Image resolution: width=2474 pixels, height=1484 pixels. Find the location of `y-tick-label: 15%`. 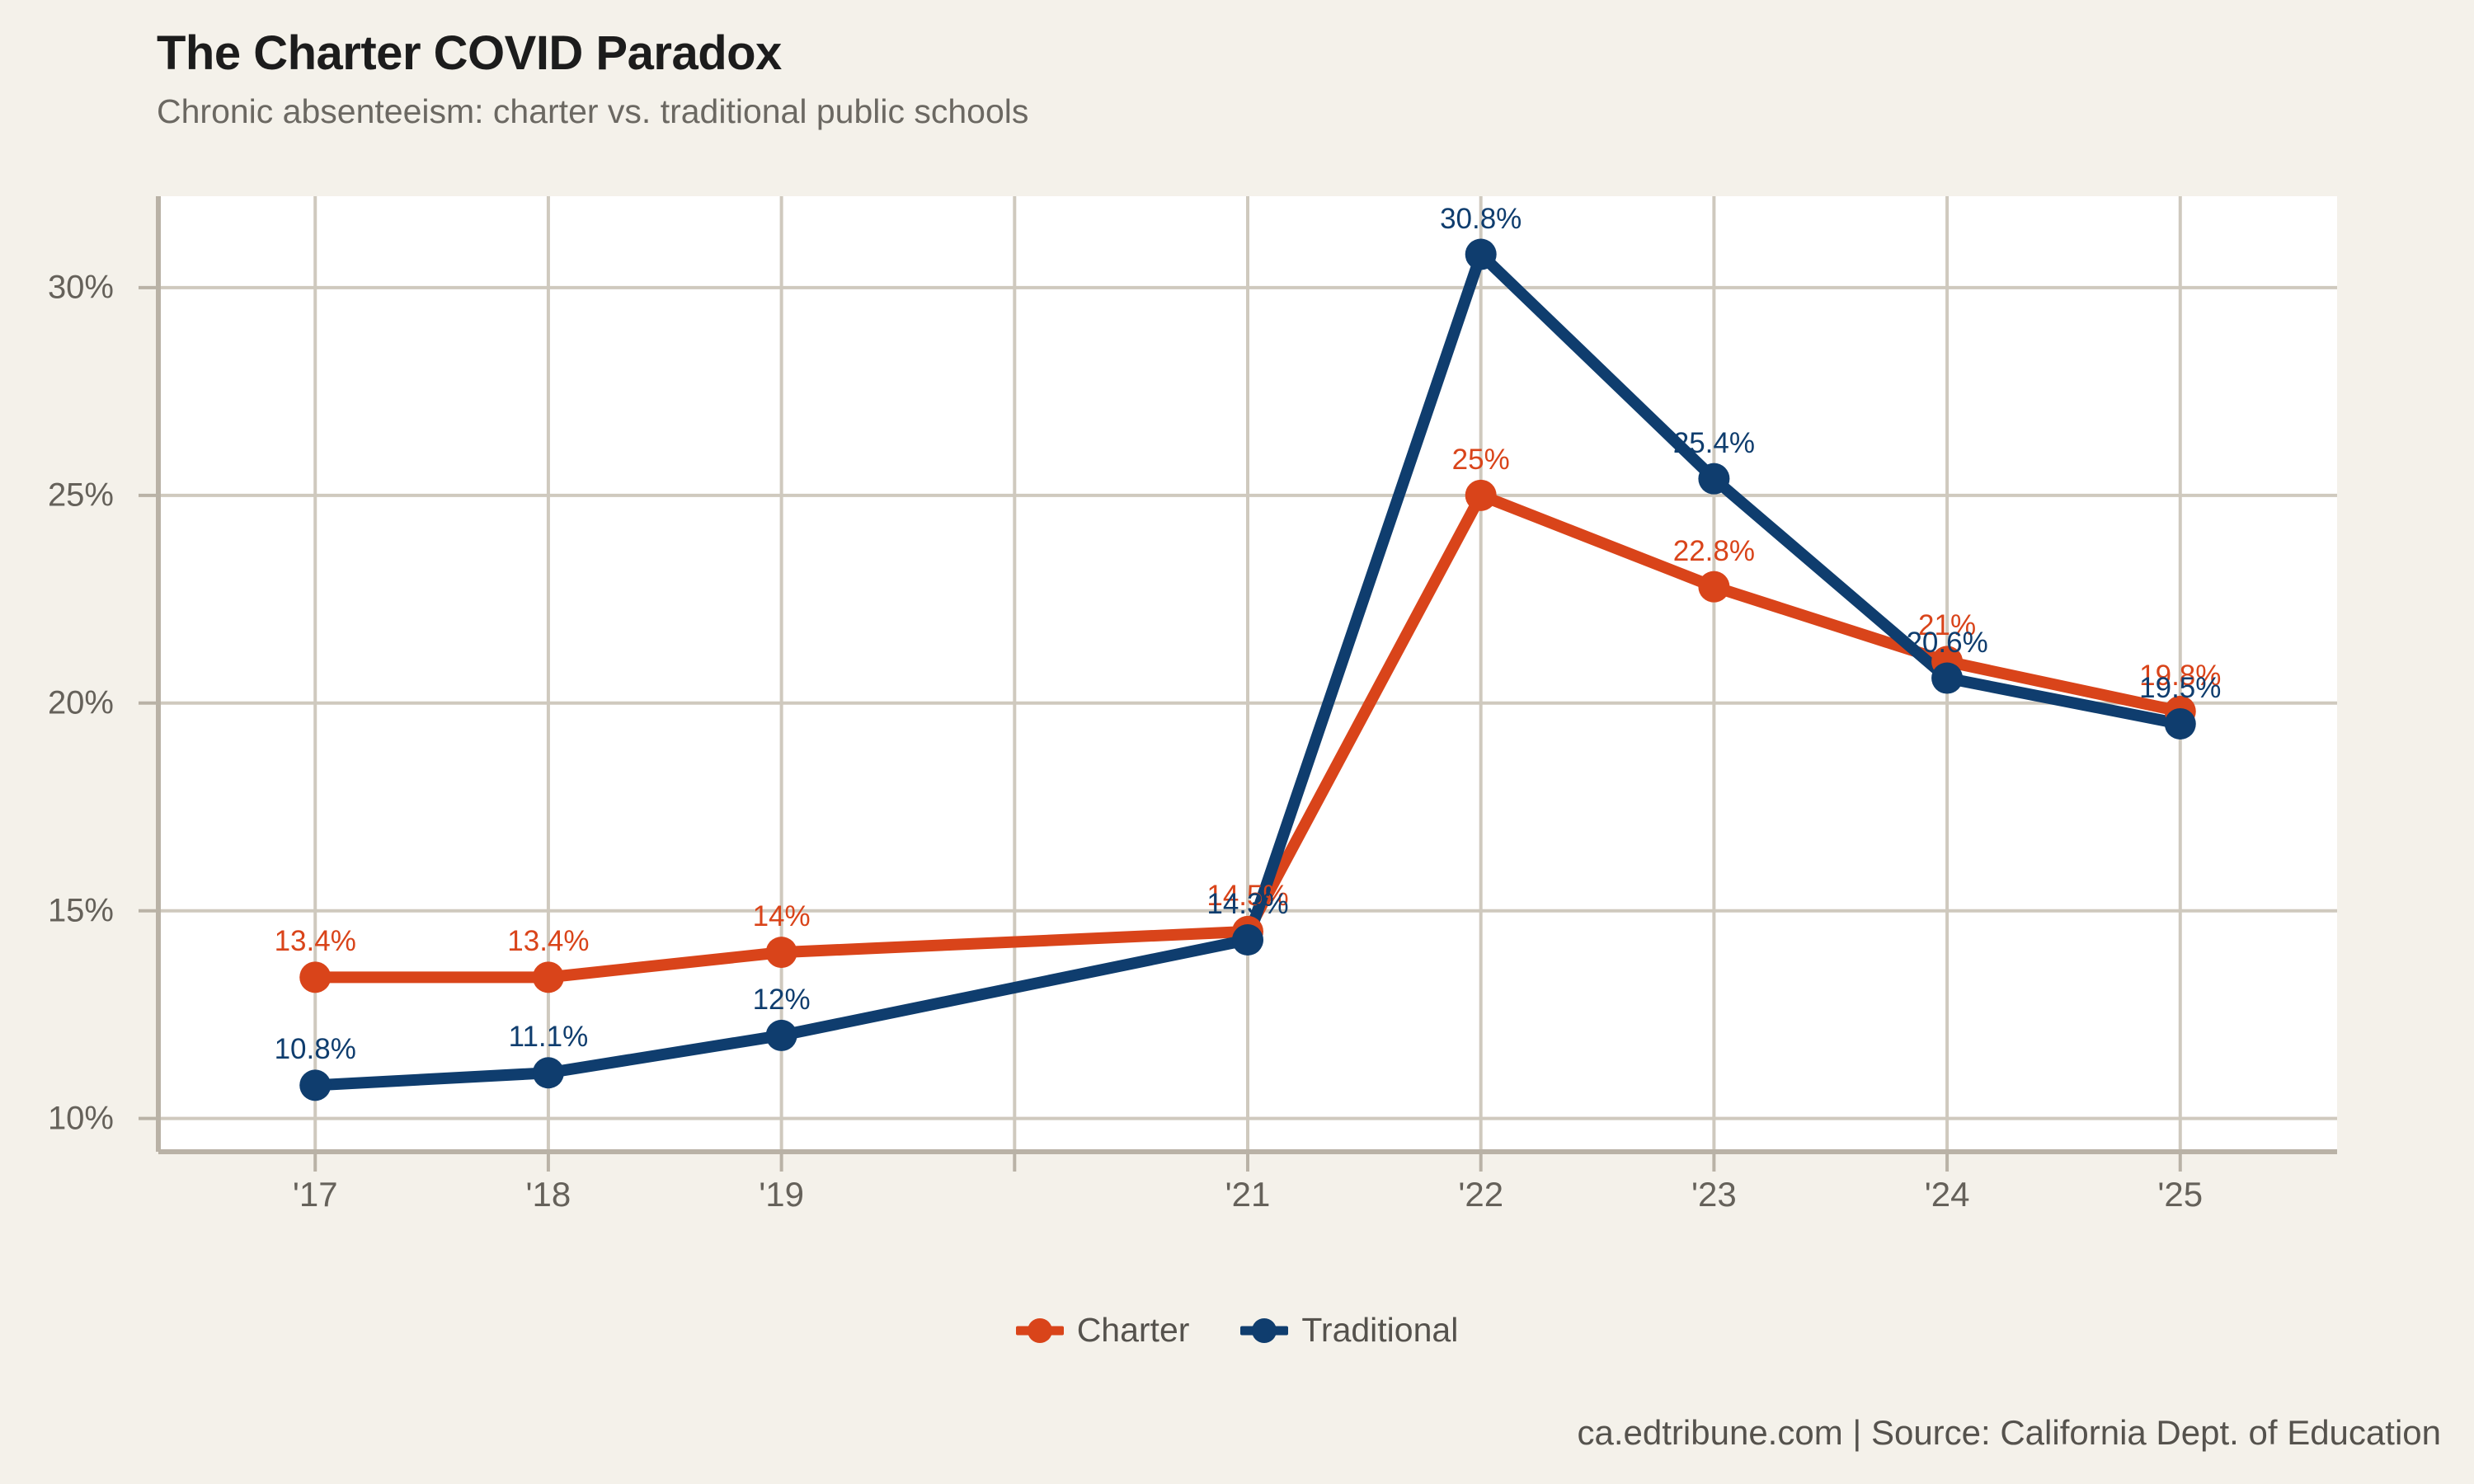

y-tick-label: 15% is located at coordinates (80, 910).